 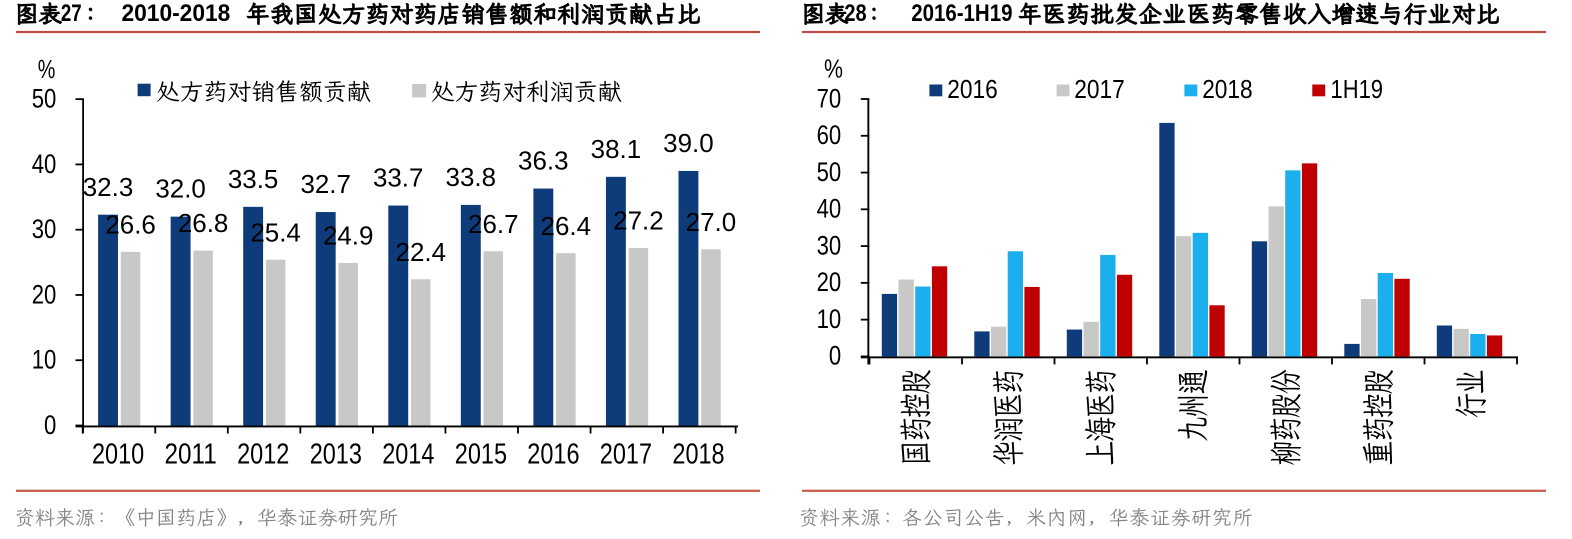 What do you see at coordinates (108, 187) in the screenshot?
I see `svg-text: 32.3` at bounding box center [108, 187].